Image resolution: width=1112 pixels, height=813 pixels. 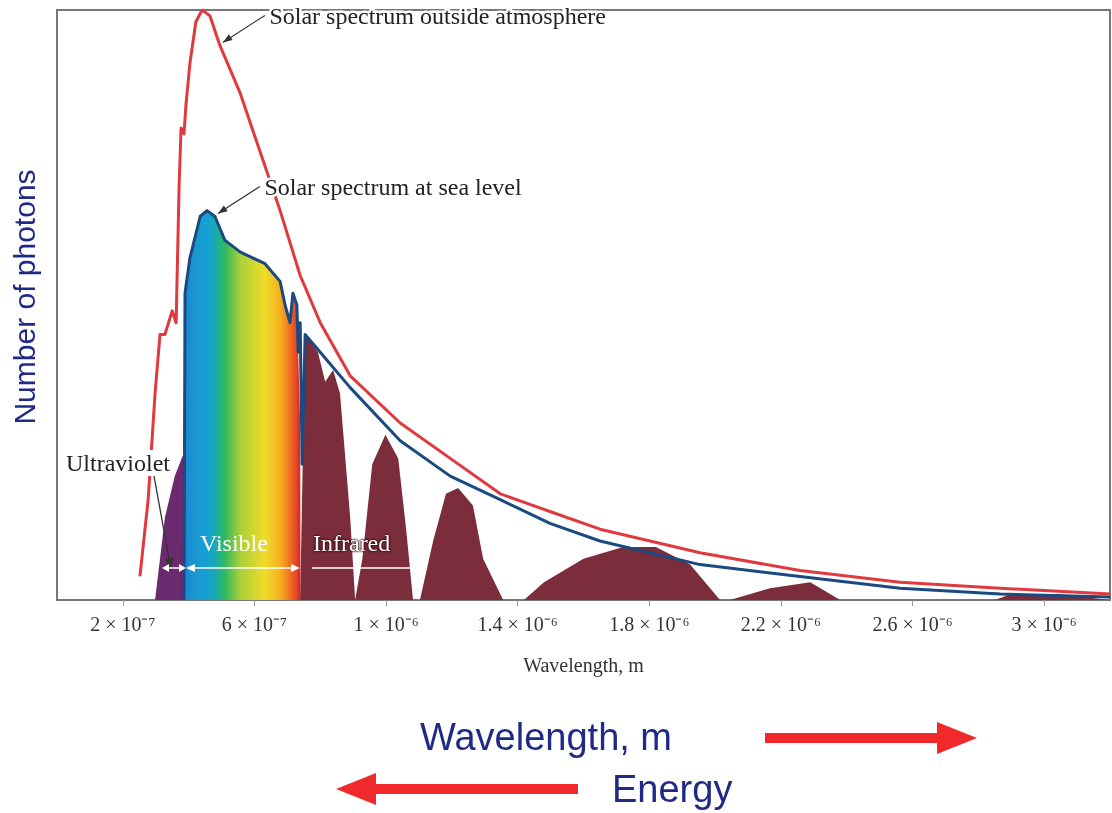 I want to click on x-tick-label: 2 × 10⁻⁷, so click(x=123, y=624).